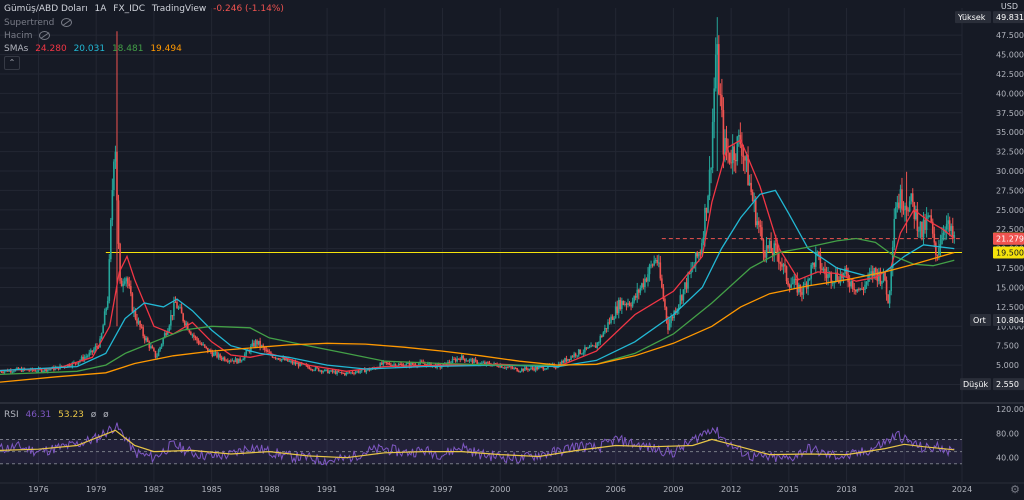 The height and width of the screenshot is (500, 1024). Describe the element at coordinates (1009, 6) in the screenshot. I see `currency-label: USD` at that location.